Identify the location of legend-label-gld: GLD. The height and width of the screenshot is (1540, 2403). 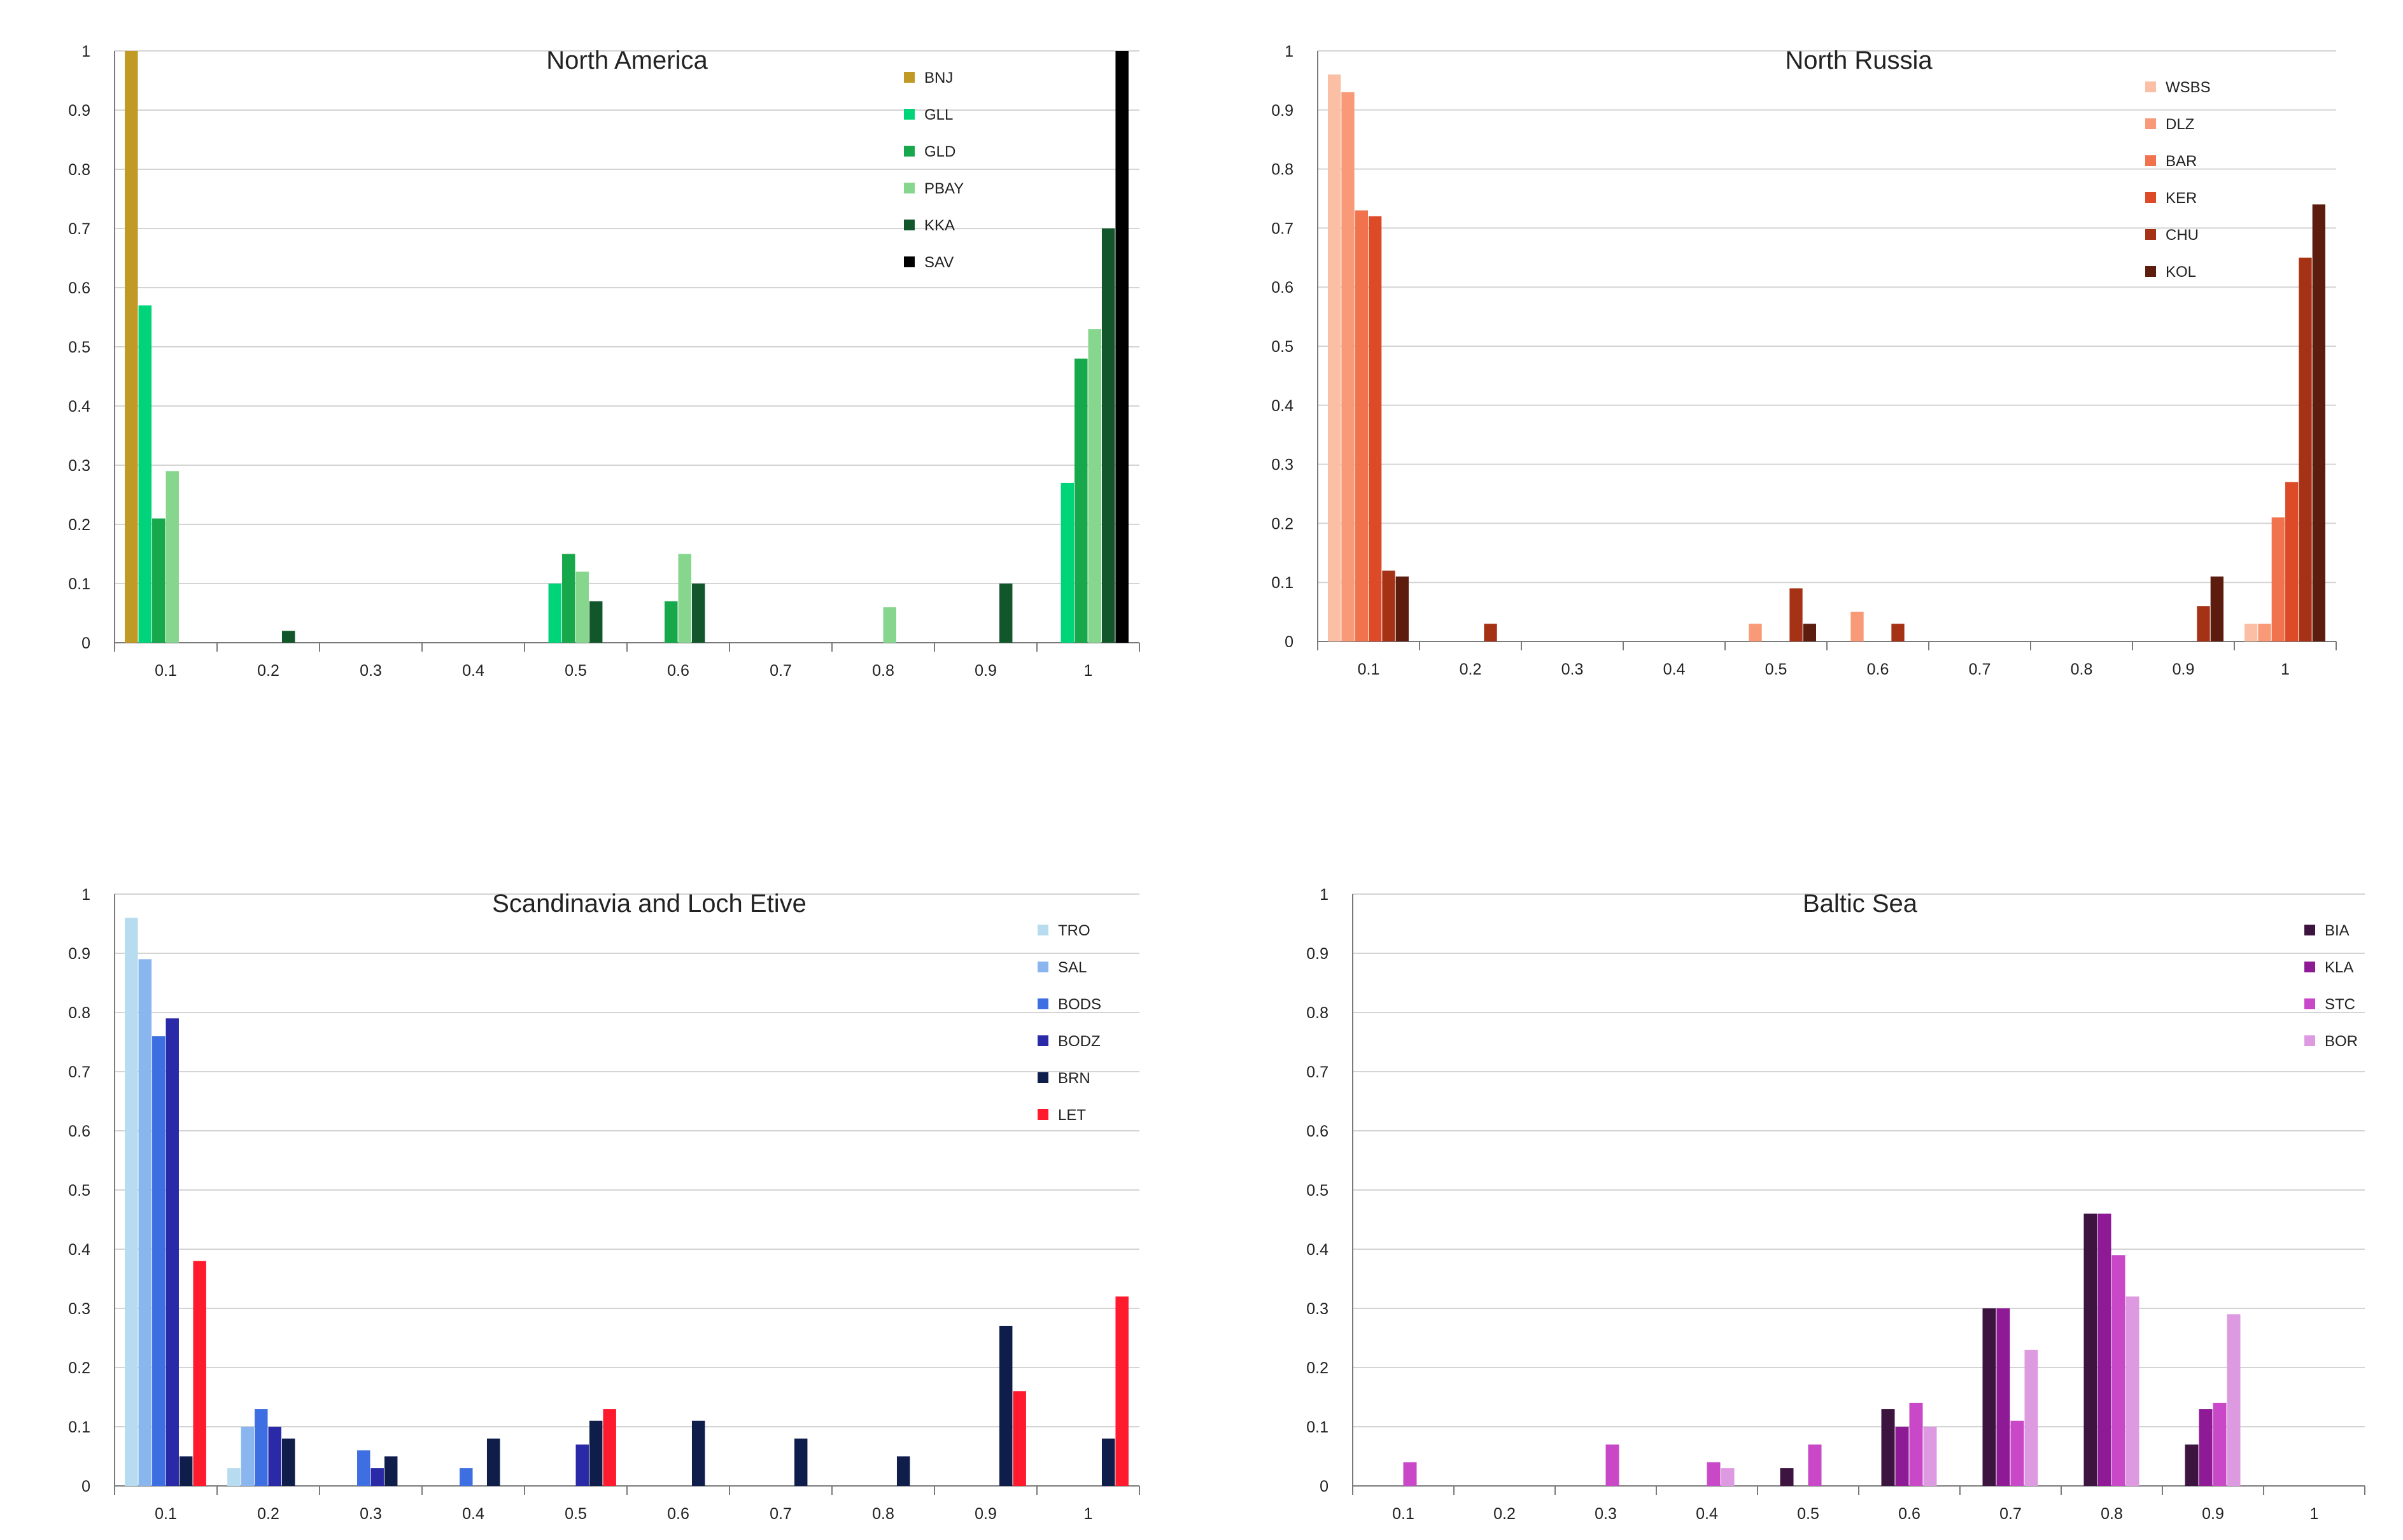
(939, 151).